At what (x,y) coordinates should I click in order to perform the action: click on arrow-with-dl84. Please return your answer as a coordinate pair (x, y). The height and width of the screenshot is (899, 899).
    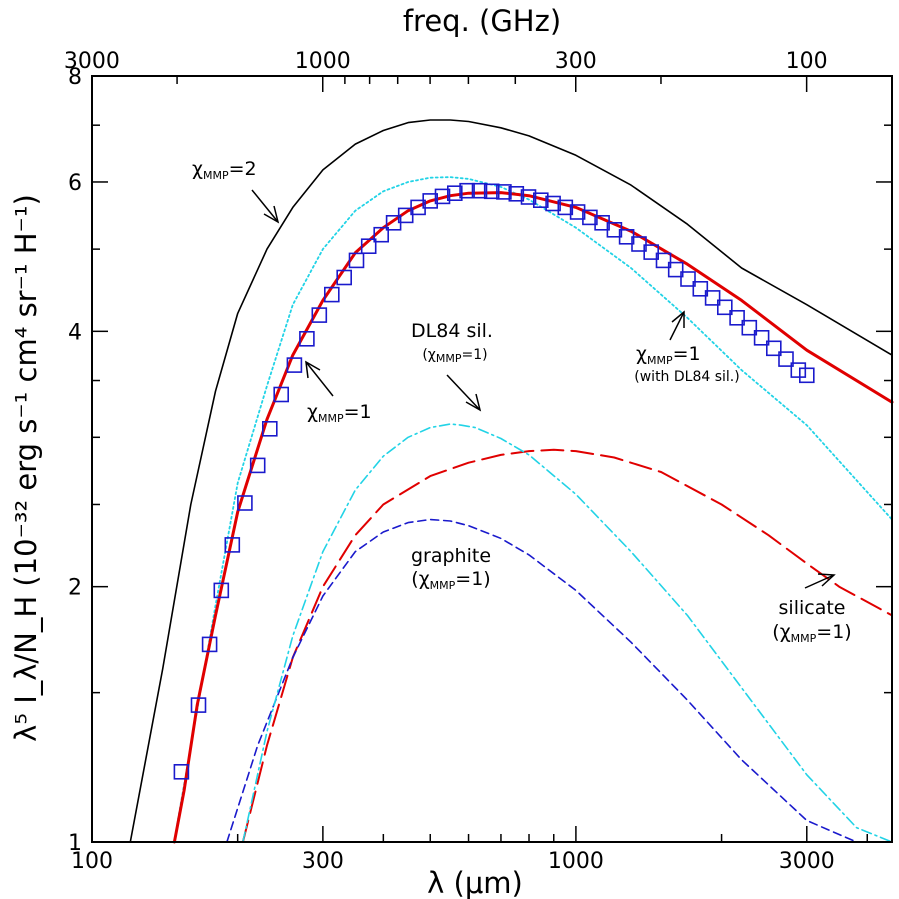
    Looking at the image, I should click on (677, 326).